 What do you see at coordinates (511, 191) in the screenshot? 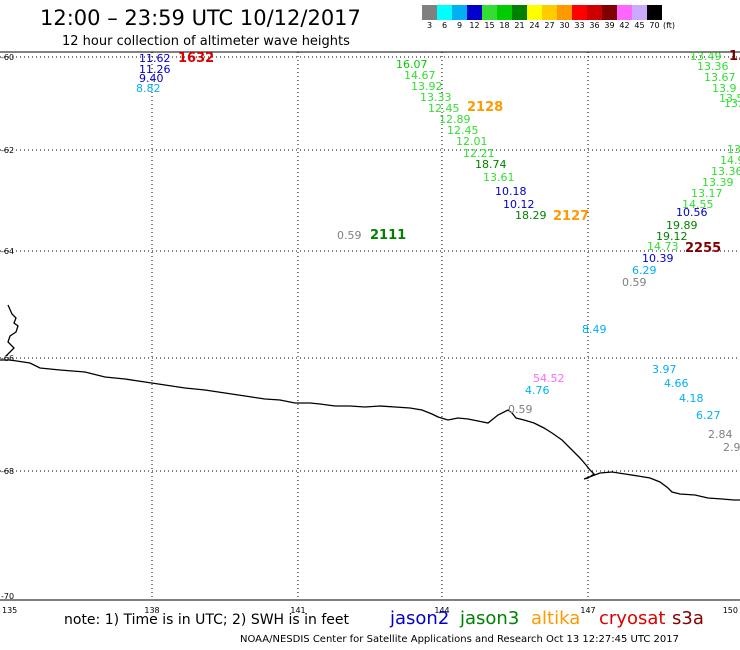
I see `wave-height-label: 10.18` at bounding box center [511, 191].